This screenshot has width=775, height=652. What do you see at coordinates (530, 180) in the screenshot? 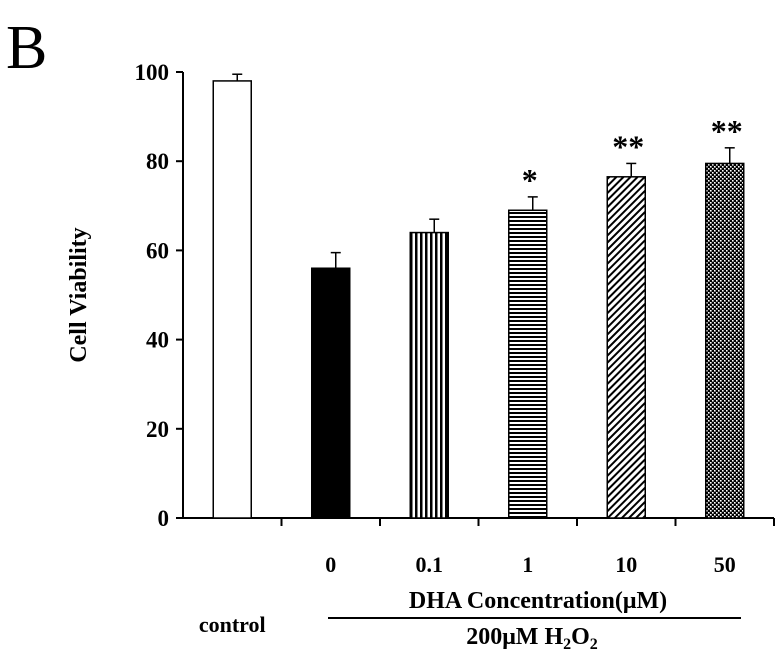
I see `significance-marker: *` at bounding box center [530, 180].